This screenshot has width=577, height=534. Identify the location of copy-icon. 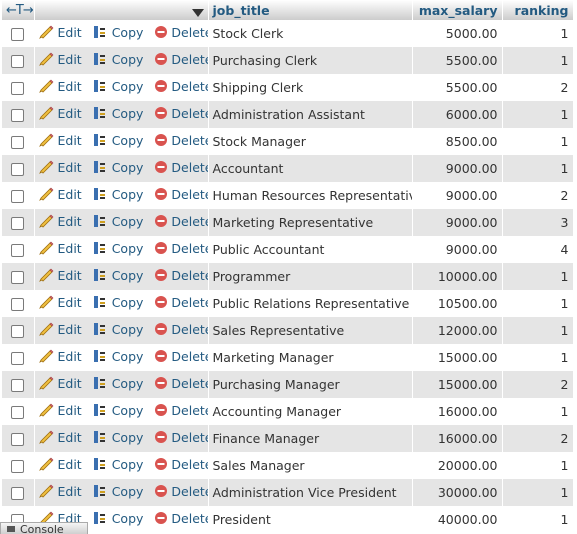
(99, 410).